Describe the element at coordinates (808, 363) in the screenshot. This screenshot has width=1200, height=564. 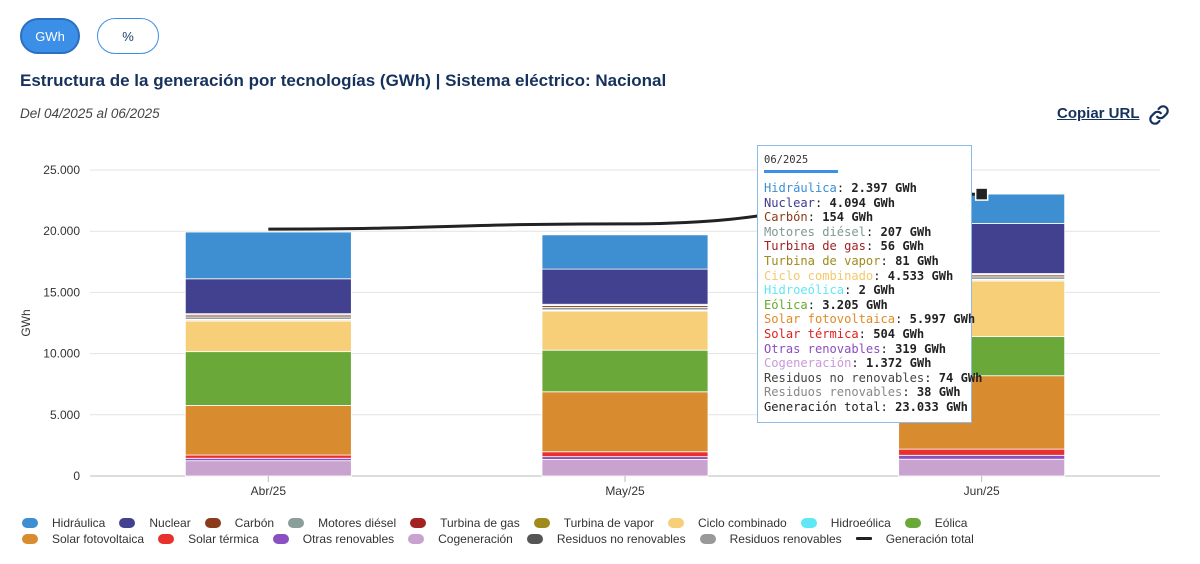
I see `tooltip-label: Cogeneración` at that location.